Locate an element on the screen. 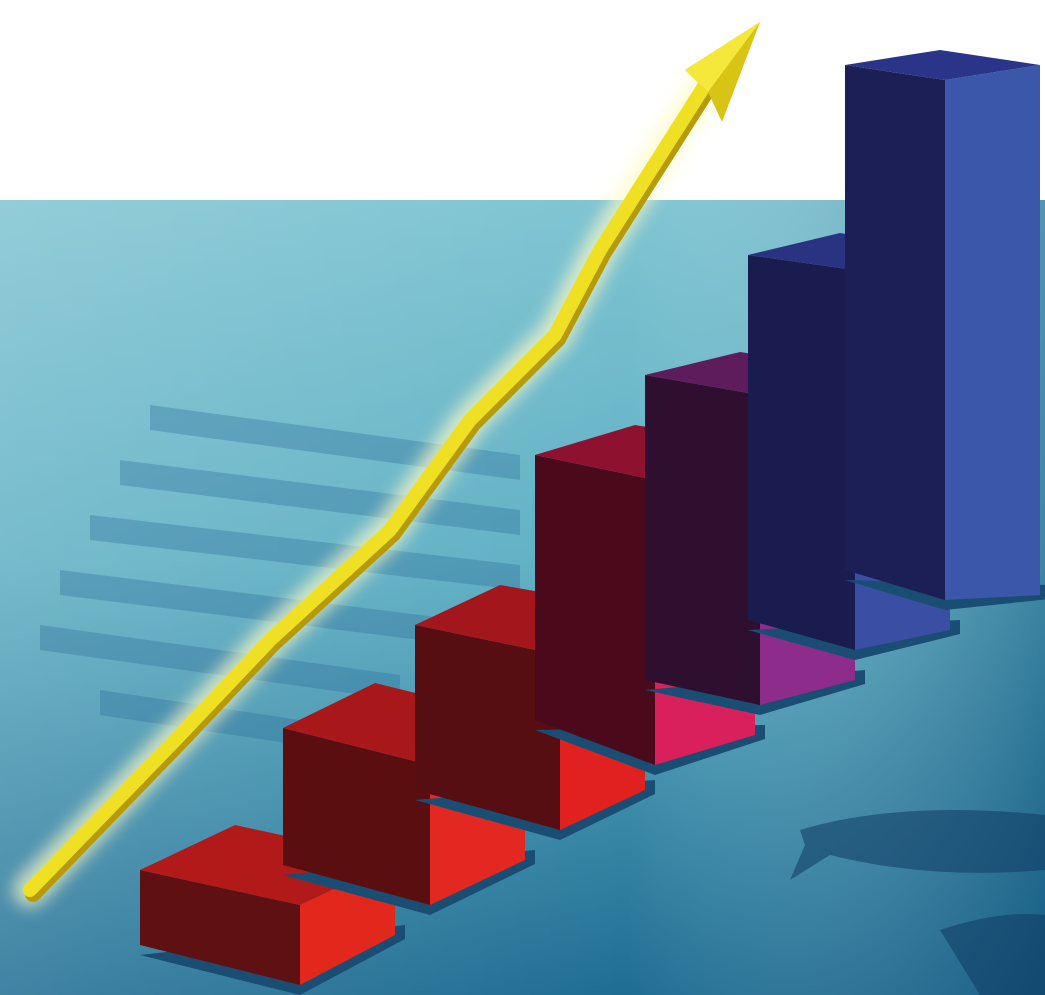  bar-top is located at coordinates (942, 65).